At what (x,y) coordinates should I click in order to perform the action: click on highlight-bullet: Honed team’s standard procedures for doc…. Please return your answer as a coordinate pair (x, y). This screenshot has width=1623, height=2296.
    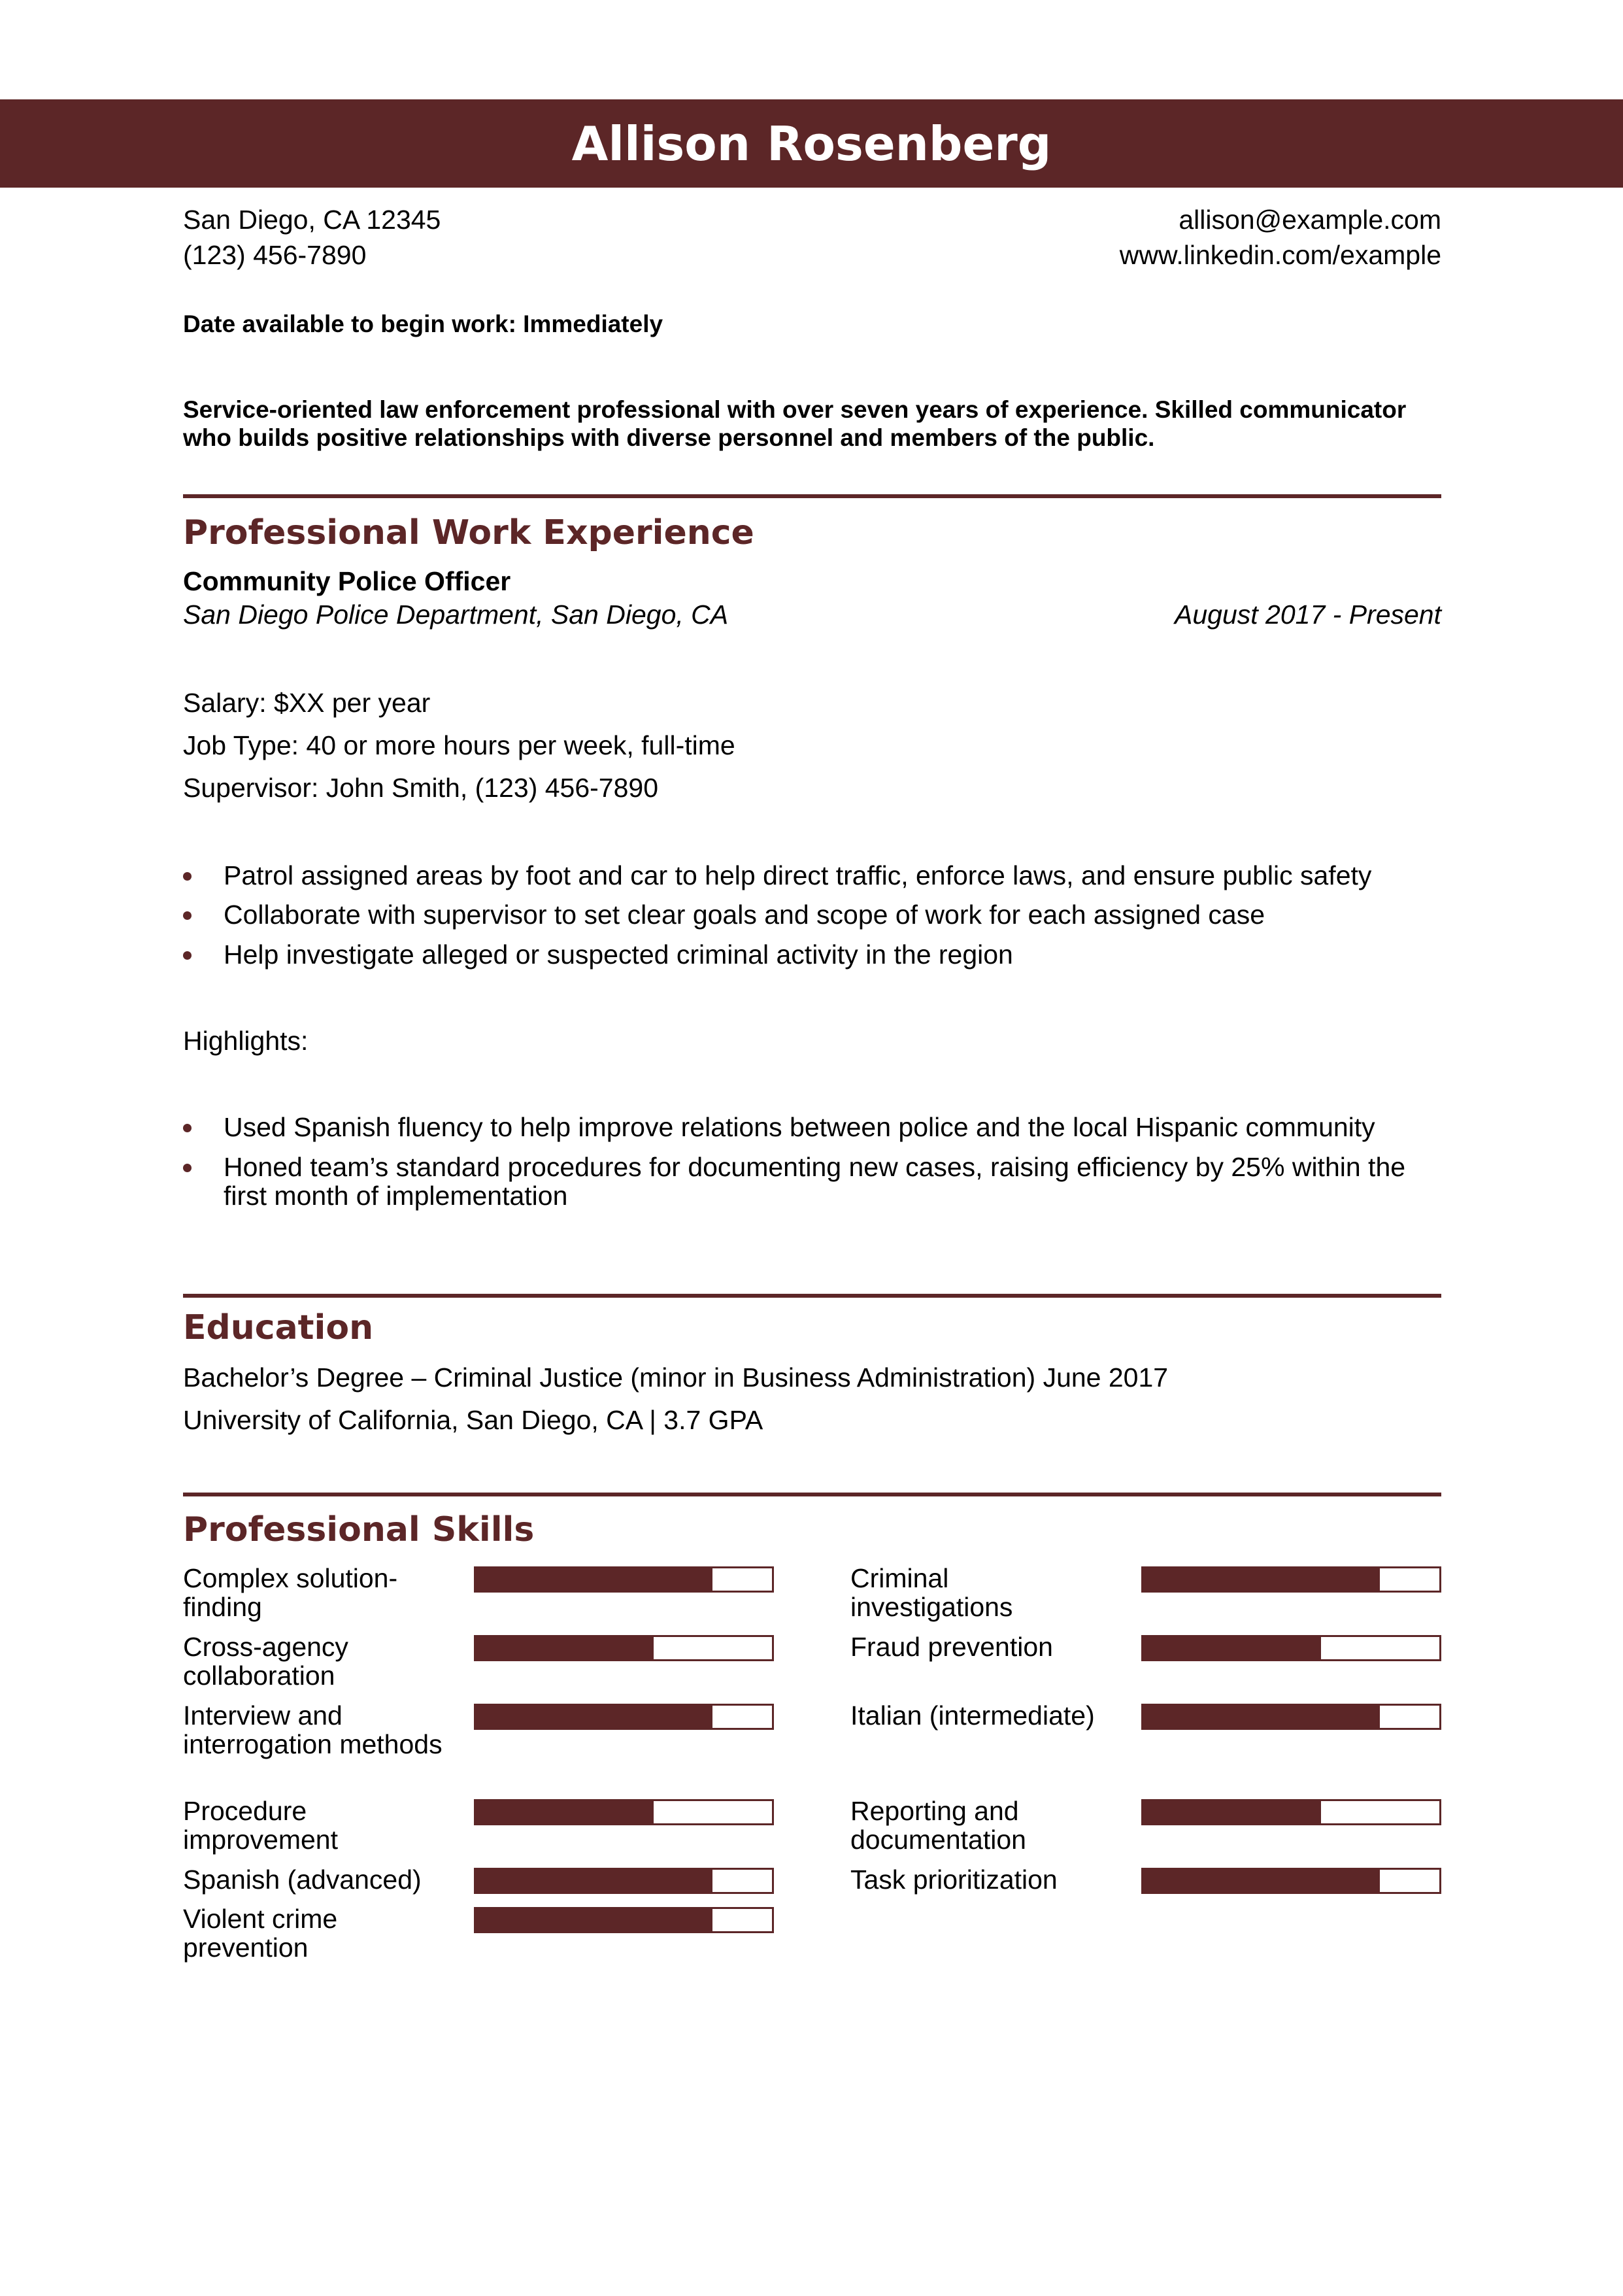
    Looking at the image, I should click on (804, 1182).